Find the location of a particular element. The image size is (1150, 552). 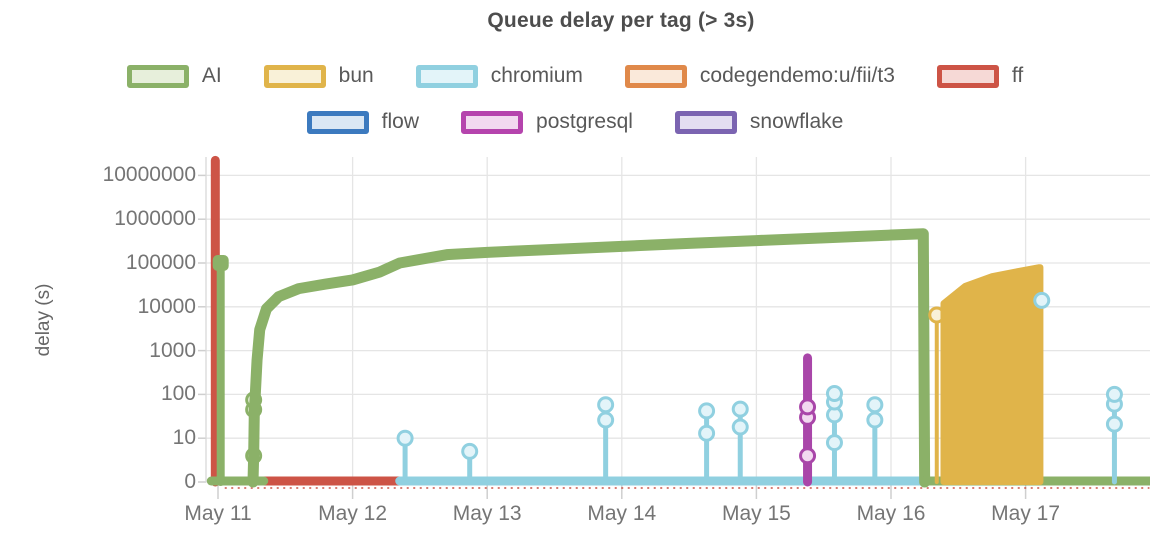

y-tick-label: 0 is located at coordinates (190, 481).